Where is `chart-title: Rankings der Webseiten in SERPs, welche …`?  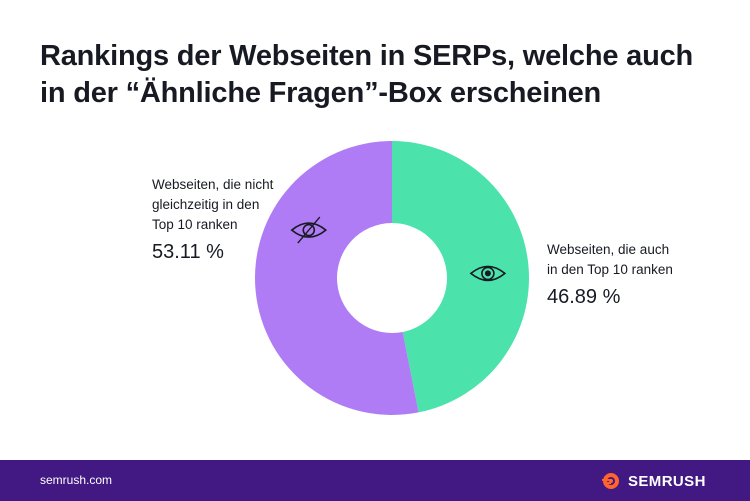 chart-title: Rankings der Webseiten in SERPs, welche … is located at coordinates (385, 75).